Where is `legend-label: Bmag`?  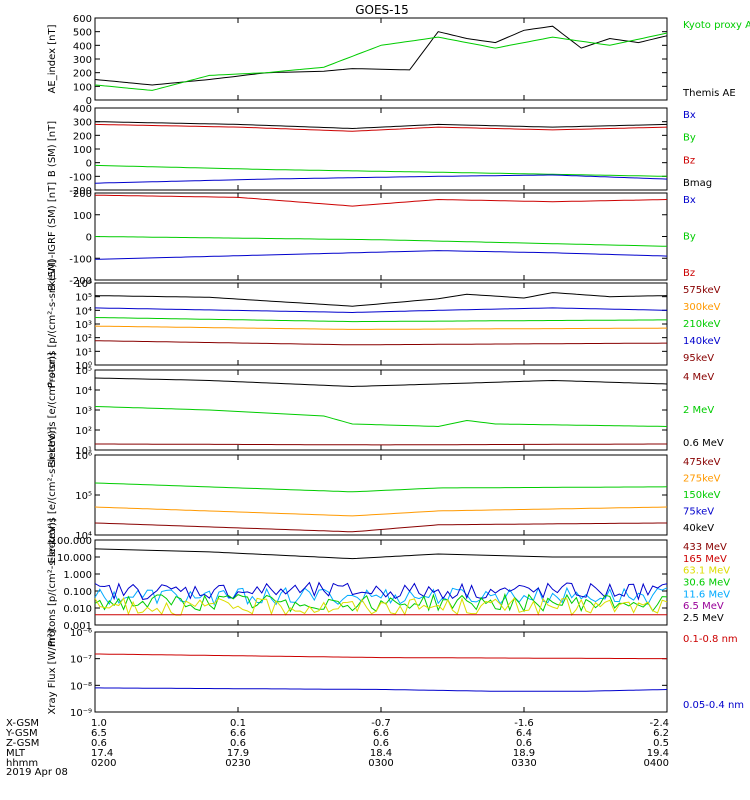 legend-label: Bmag is located at coordinates (697, 183).